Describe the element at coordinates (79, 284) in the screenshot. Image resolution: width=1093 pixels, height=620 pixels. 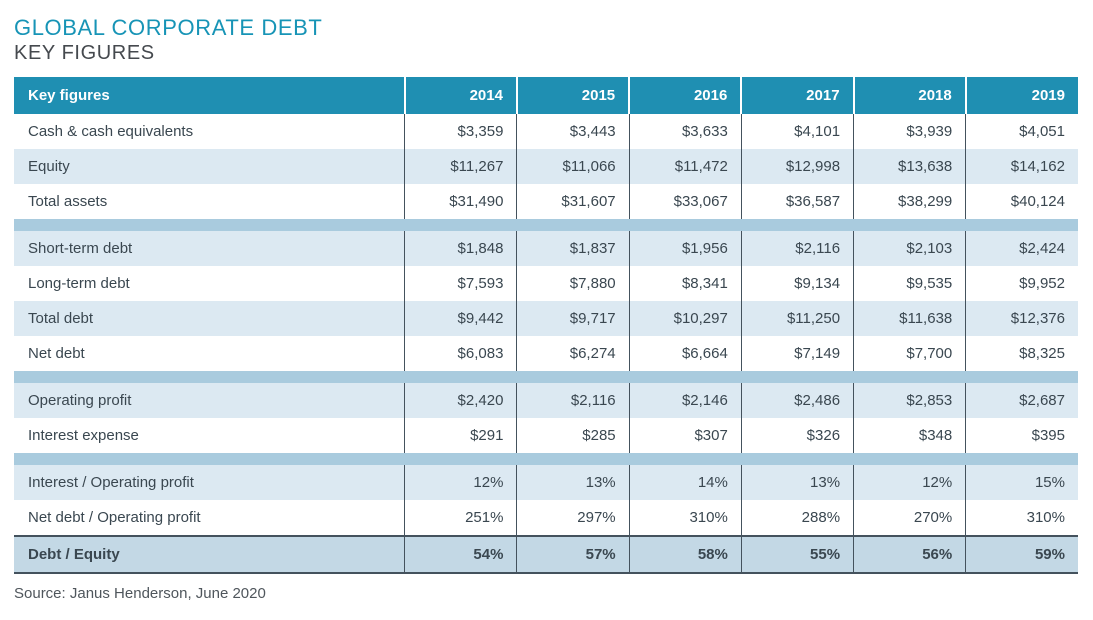
I see `row-label: Long-term debt` at that location.